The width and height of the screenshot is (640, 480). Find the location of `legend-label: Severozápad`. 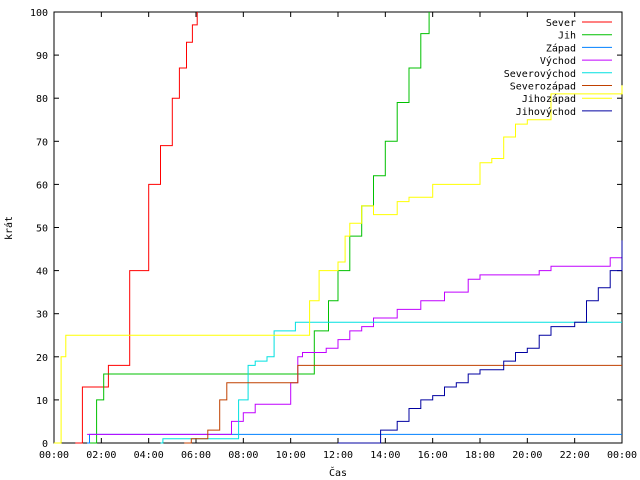

legend-label: Severozápad is located at coordinates (543, 87).